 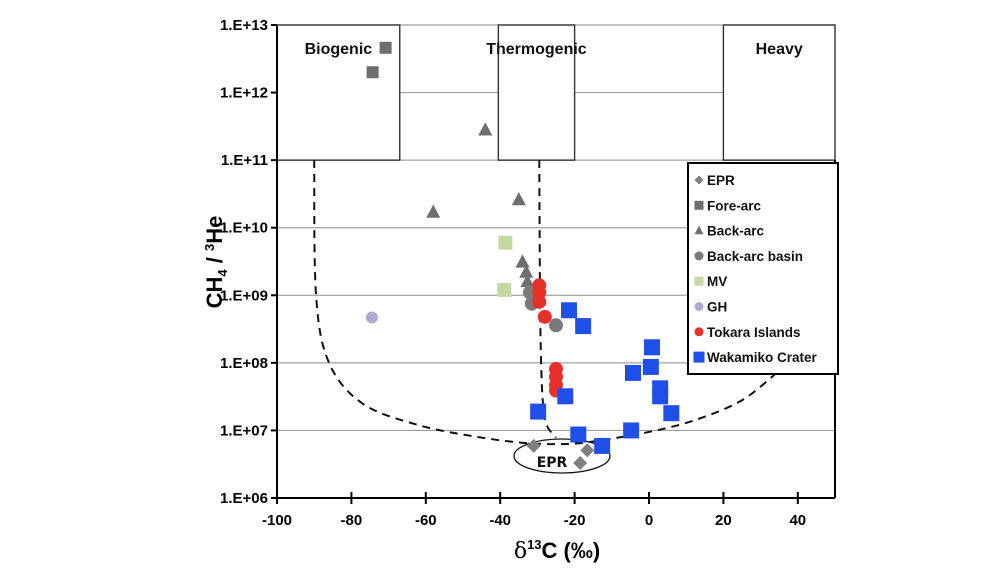 What do you see at coordinates (534, 544) in the screenshot?
I see `x-title-superscript: 13` at bounding box center [534, 544].